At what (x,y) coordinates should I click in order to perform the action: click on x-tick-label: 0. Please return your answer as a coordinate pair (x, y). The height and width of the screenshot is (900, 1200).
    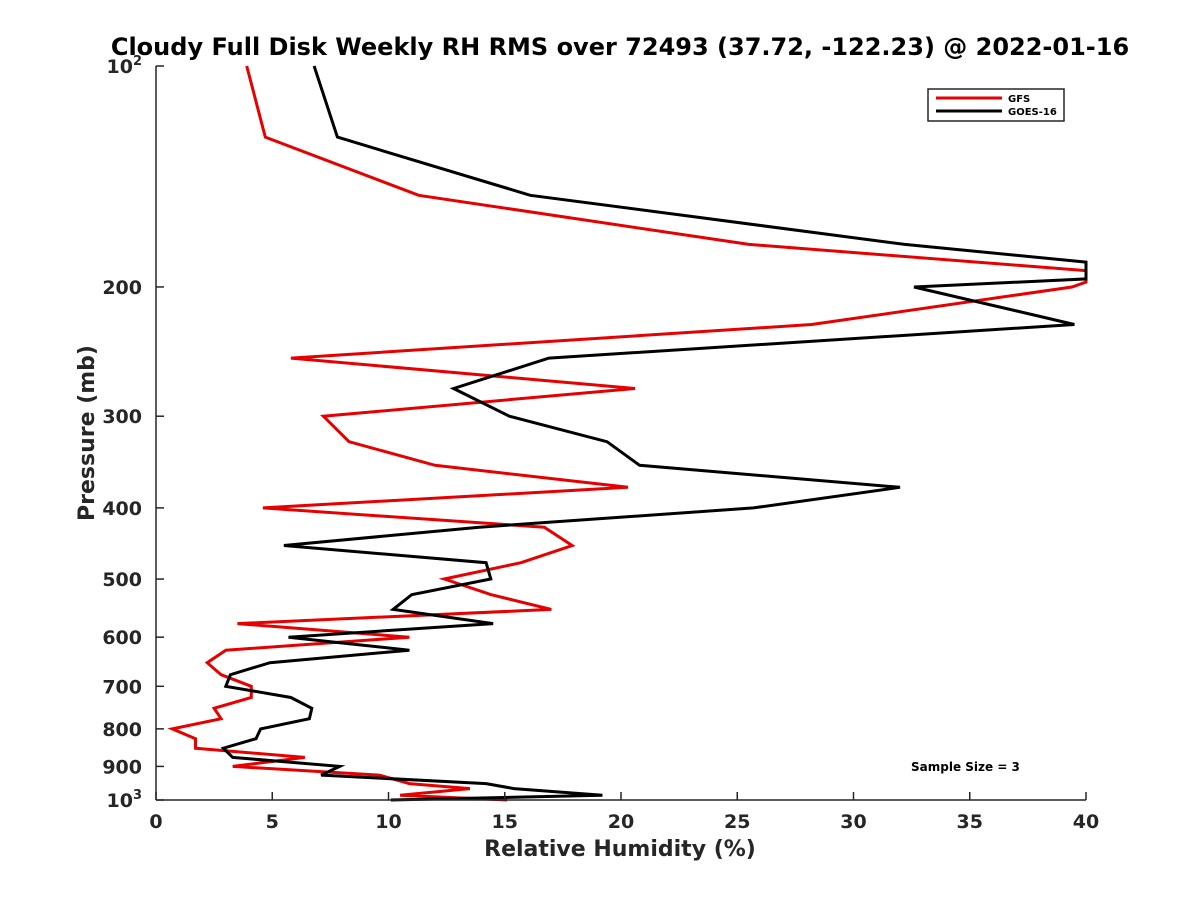
    Looking at the image, I should click on (155, 822).